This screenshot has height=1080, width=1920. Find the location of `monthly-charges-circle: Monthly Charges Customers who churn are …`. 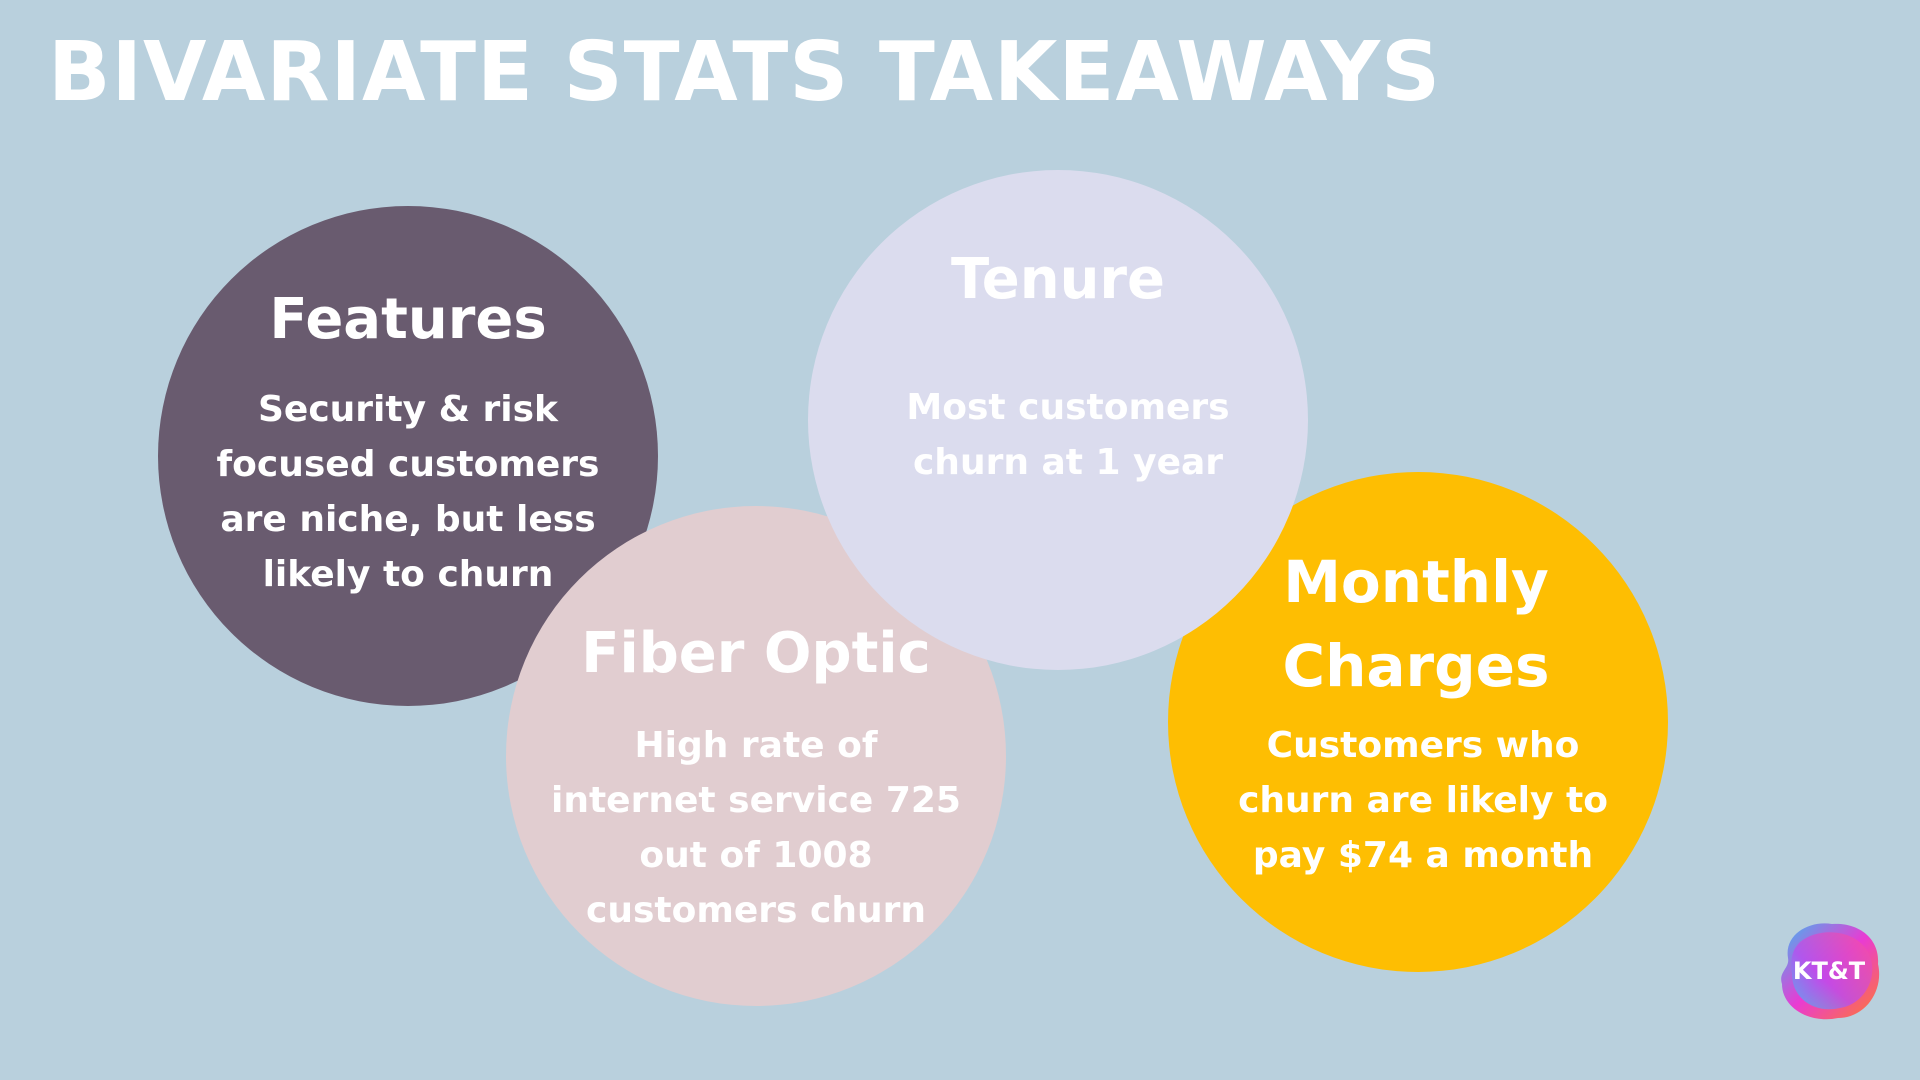

monthly-charges-circle: Monthly Charges Customers who churn are … is located at coordinates (1418, 722).